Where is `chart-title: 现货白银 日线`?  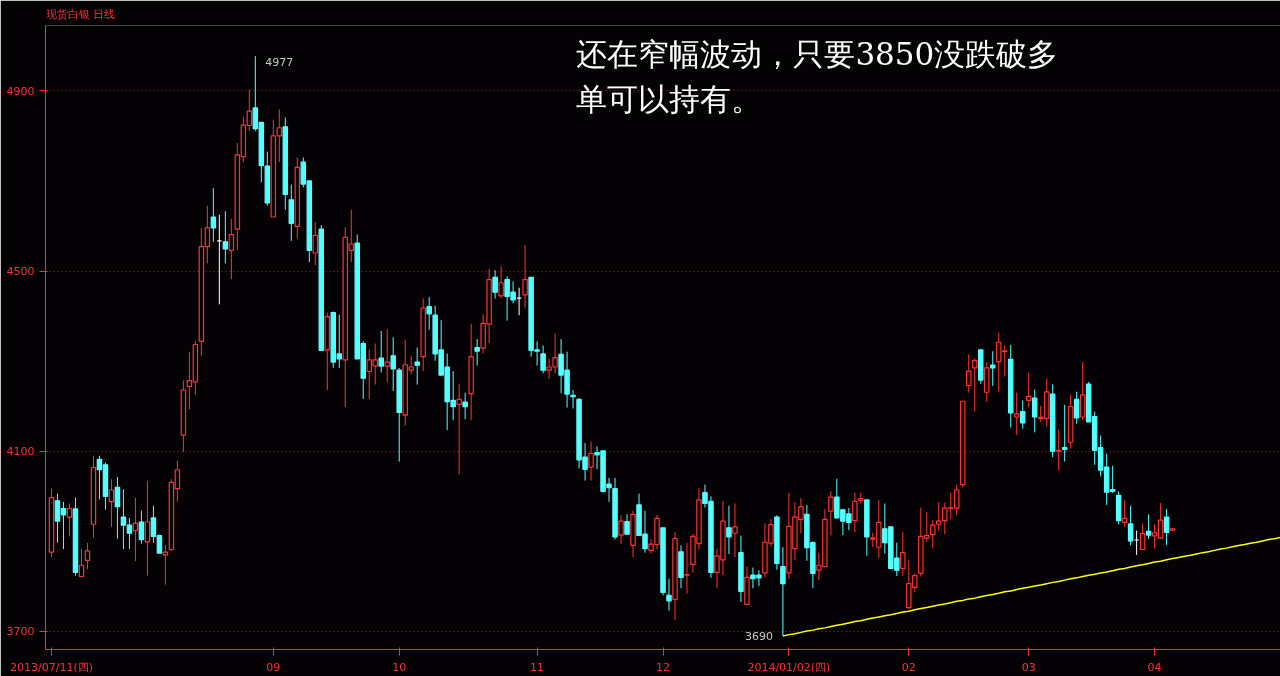
chart-title: 现货白银 日线 is located at coordinates (80, 14).